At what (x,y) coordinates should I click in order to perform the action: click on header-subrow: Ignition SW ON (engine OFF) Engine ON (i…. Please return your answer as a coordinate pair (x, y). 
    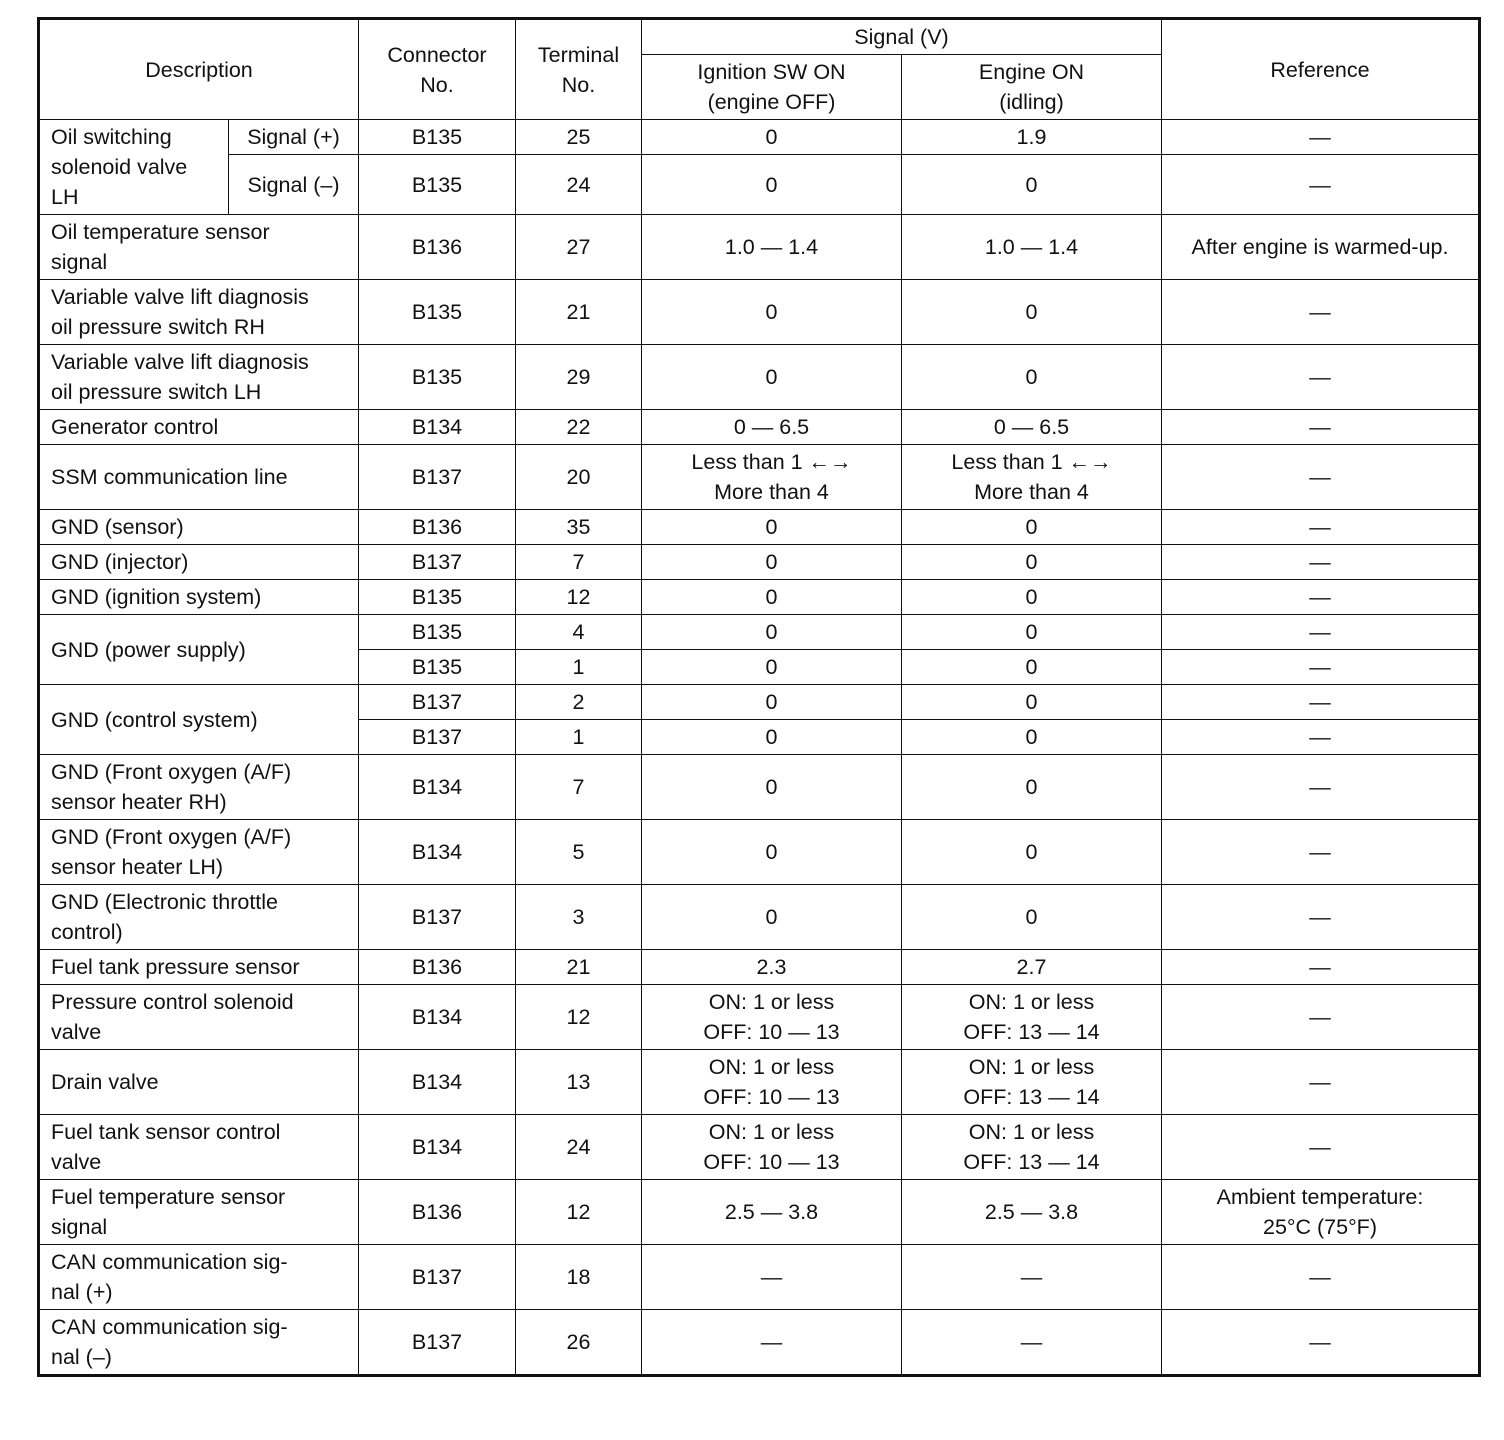
    Looking at the image, I should click on (759, 87).